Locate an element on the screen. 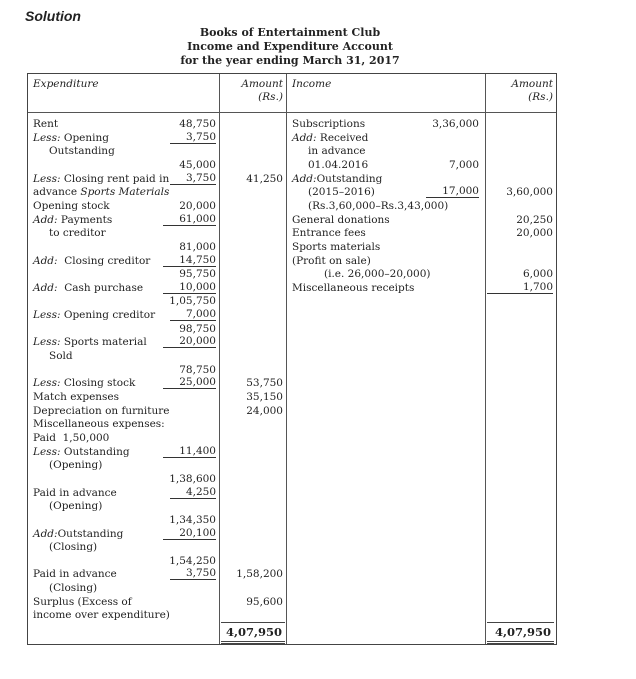 Image resolution: width=636 pixels, height=679 pixels. amount: 6,000 is located at coordinates (537, 274).